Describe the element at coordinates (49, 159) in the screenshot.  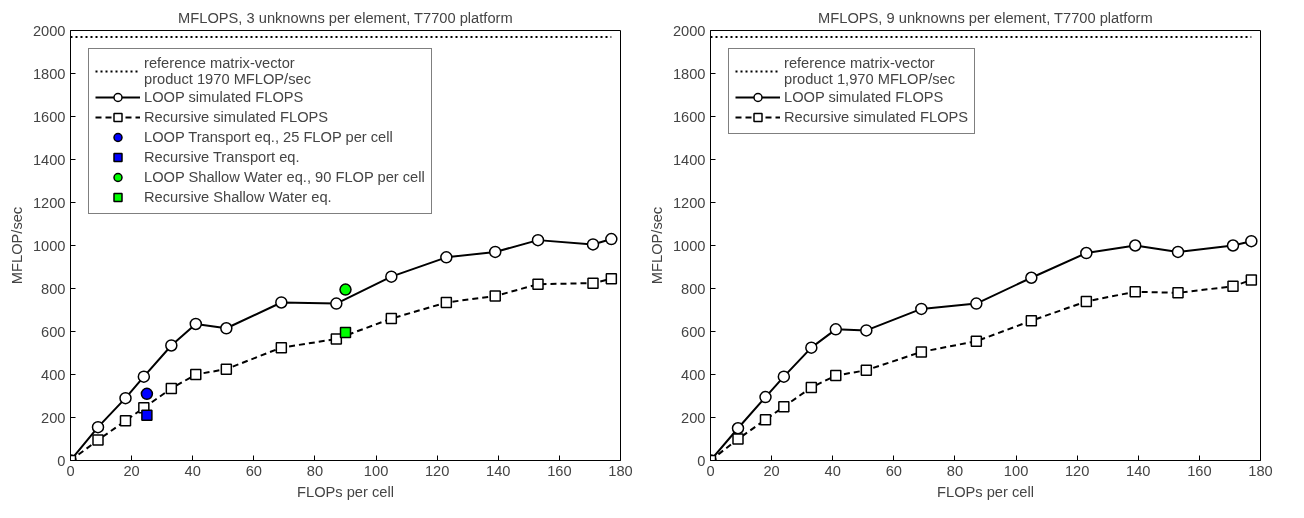
I see `y-tick-label: 1400` at that location.